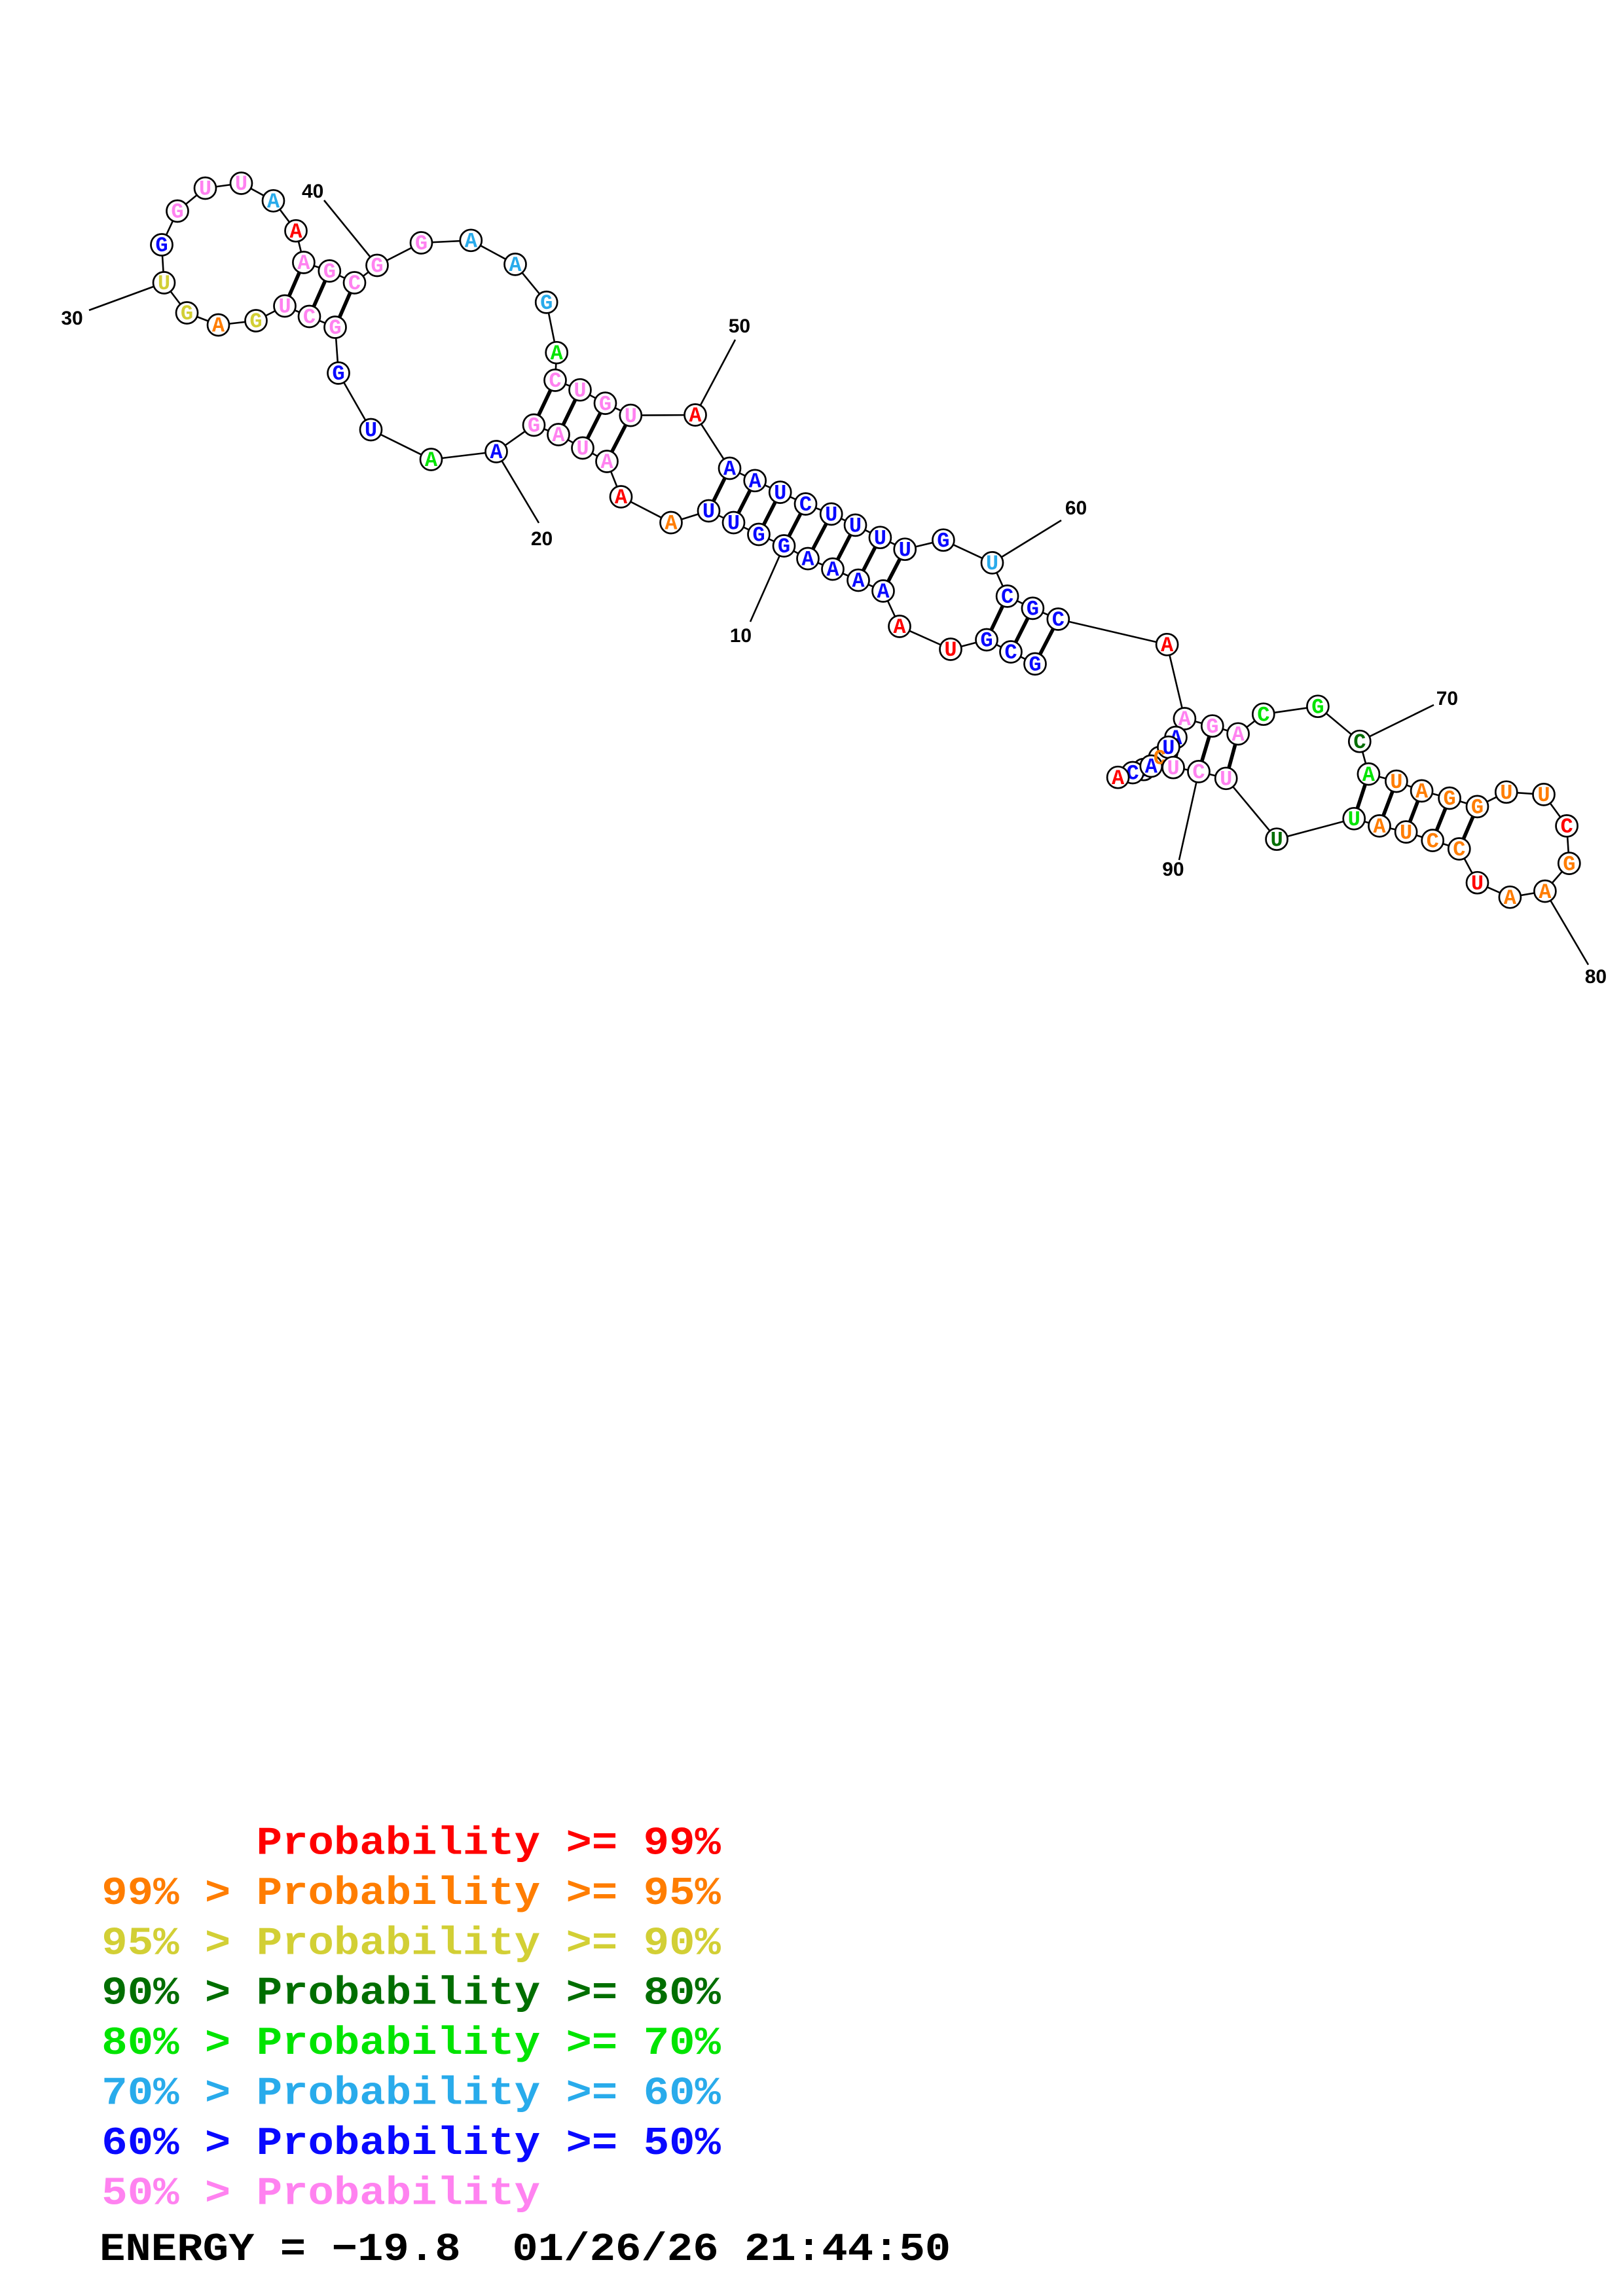 The height and width of the screenshot is (2296, 1623). I want to click on svg-text: 60% > Probability >= 50%, so click(411, 2144).